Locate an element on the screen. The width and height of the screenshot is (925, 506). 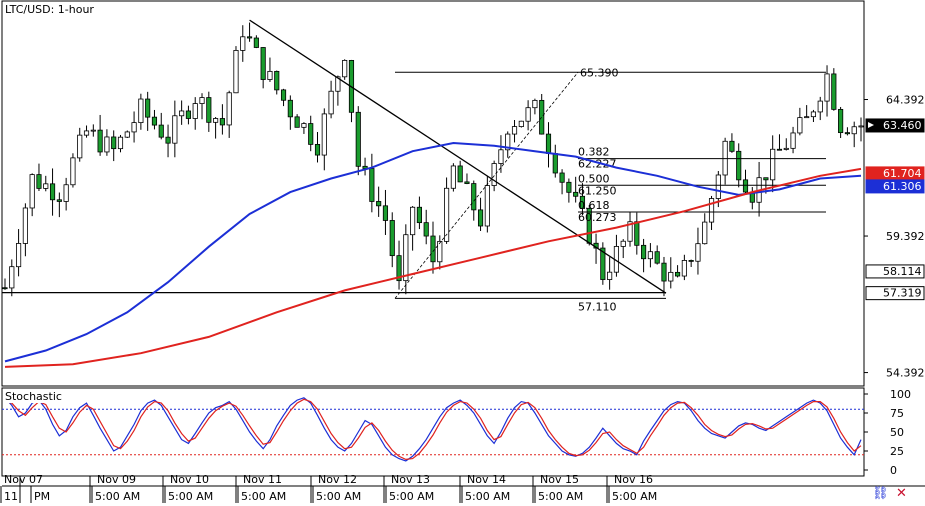
main-chart-title: LTC/USD: 1-hour is located at coordinates (49, 9).